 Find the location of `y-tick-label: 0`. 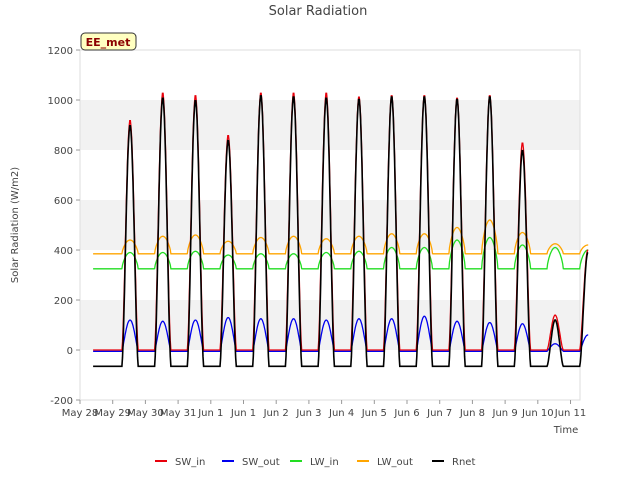

y-tick-label: 0 is located at coordinates (70, 351).